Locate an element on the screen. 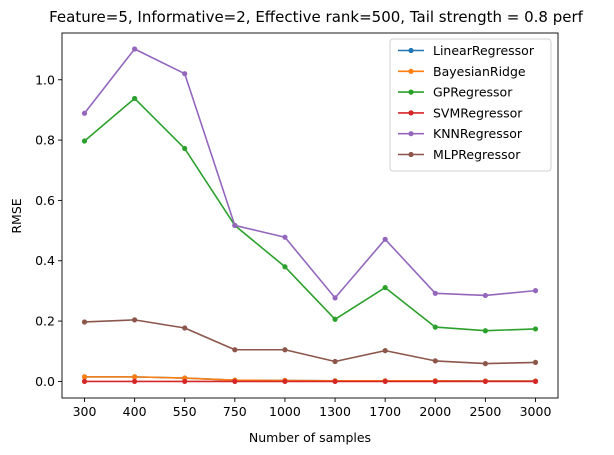 This screenshot has height=455, width=614. x-axis-ticks: 300 400 550 750 1000 1300 1700 2000 2500 3000 is located at coordinates (312, 408).